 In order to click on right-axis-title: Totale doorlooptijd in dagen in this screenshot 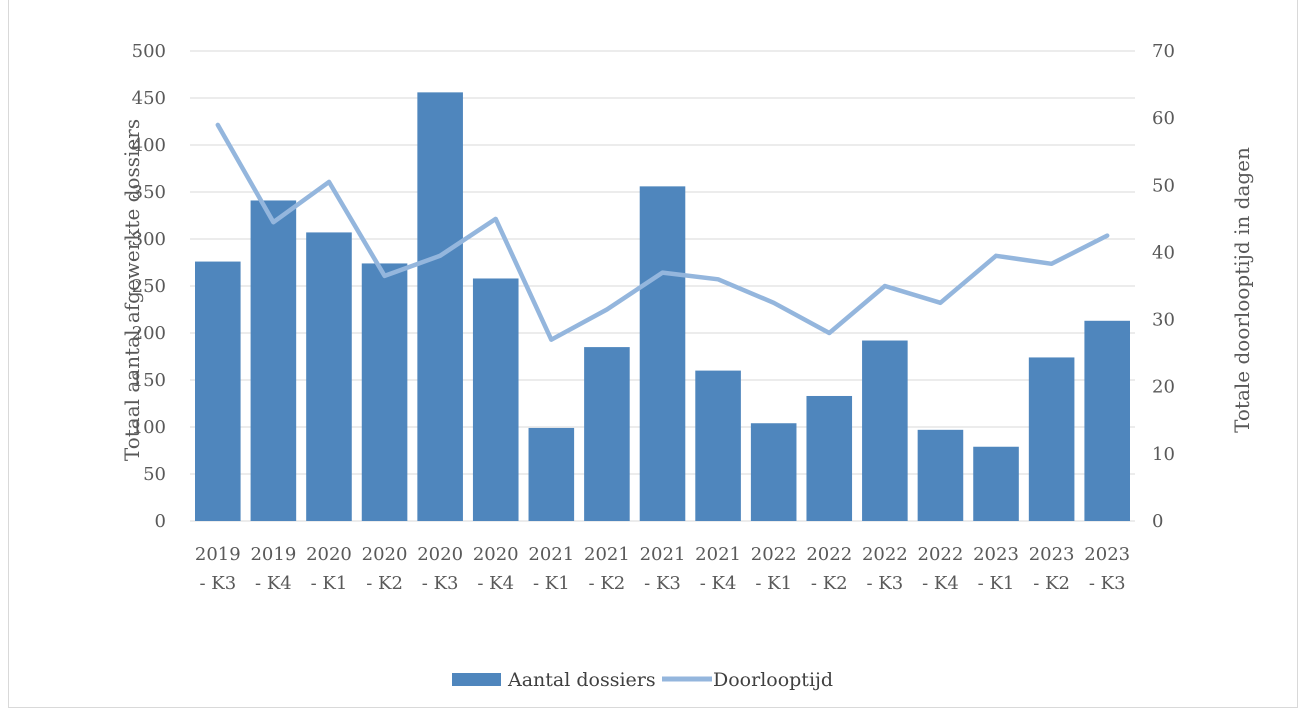, I will do `click(1242, 290)`.